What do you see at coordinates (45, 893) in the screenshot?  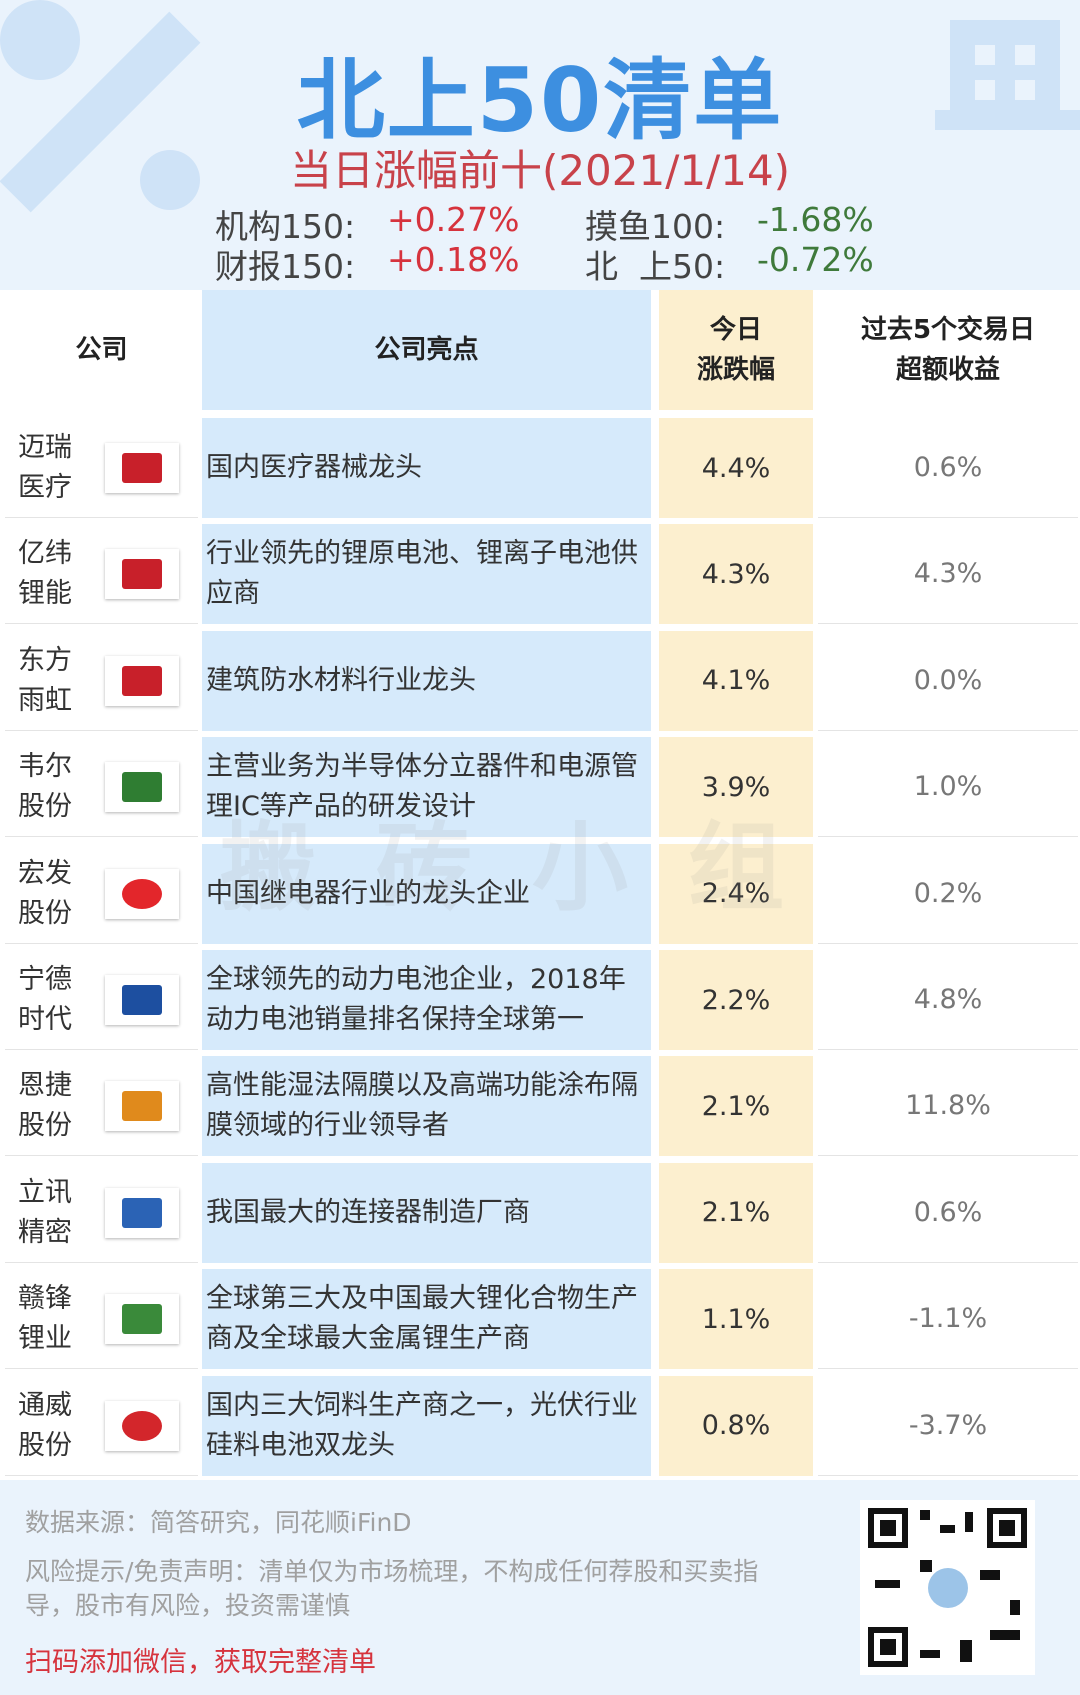 I see `company-name: 宏发 股份` at bounding box center [45, 893].